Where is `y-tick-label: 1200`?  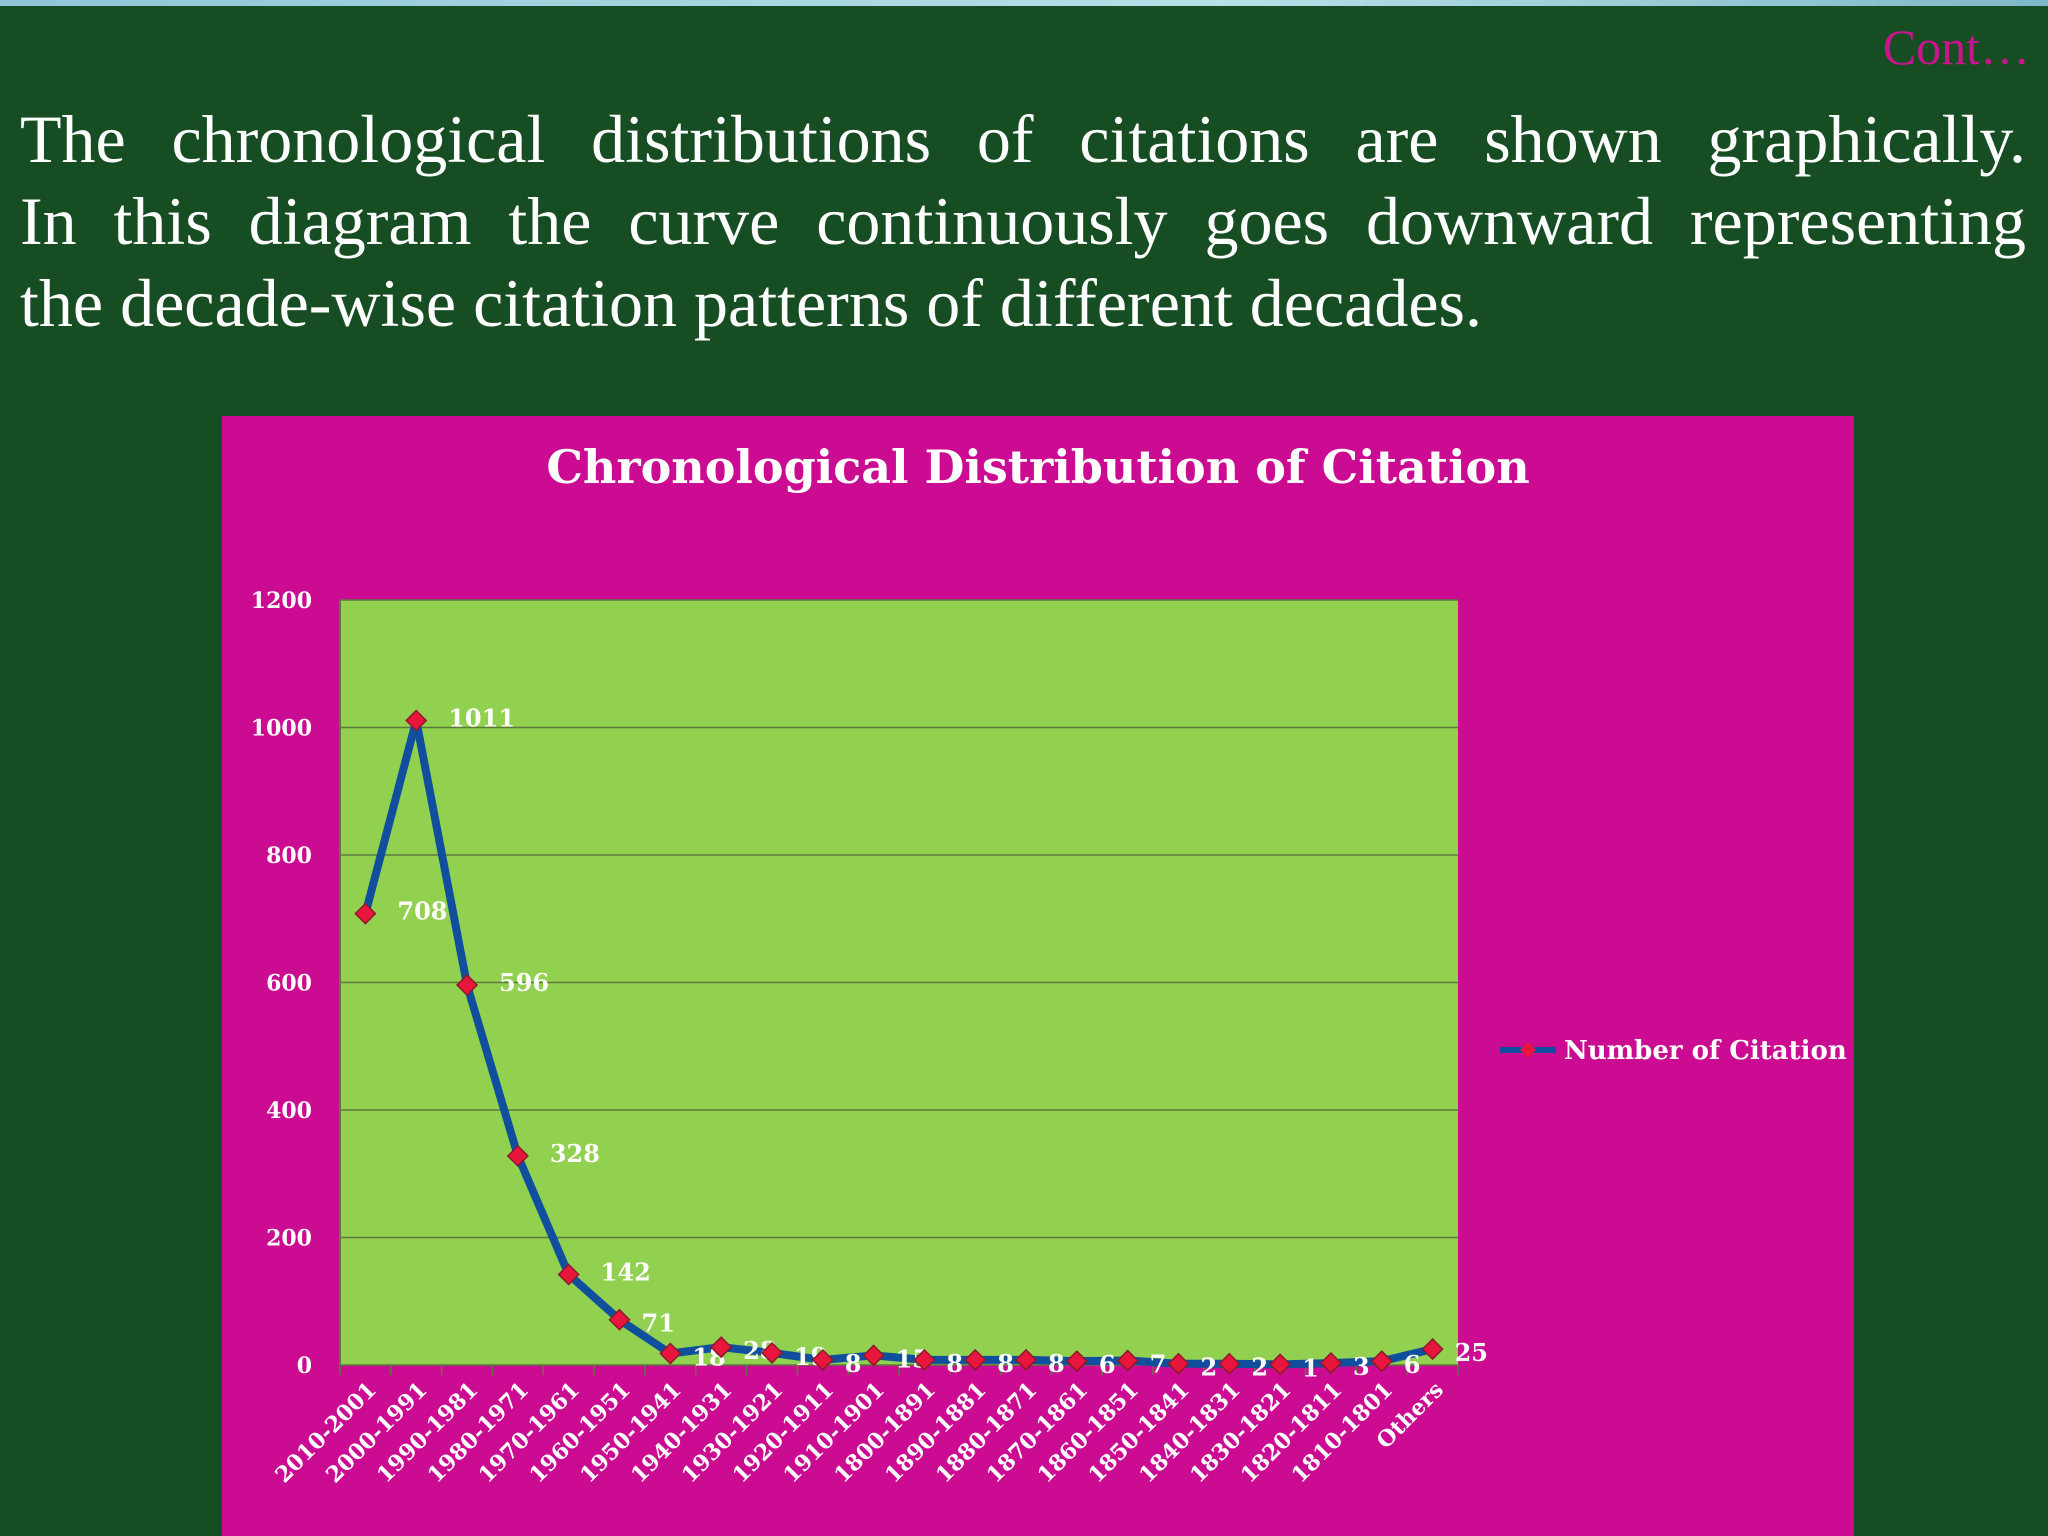 y-tick-label: 1200 is located at coordinates (281, 601).